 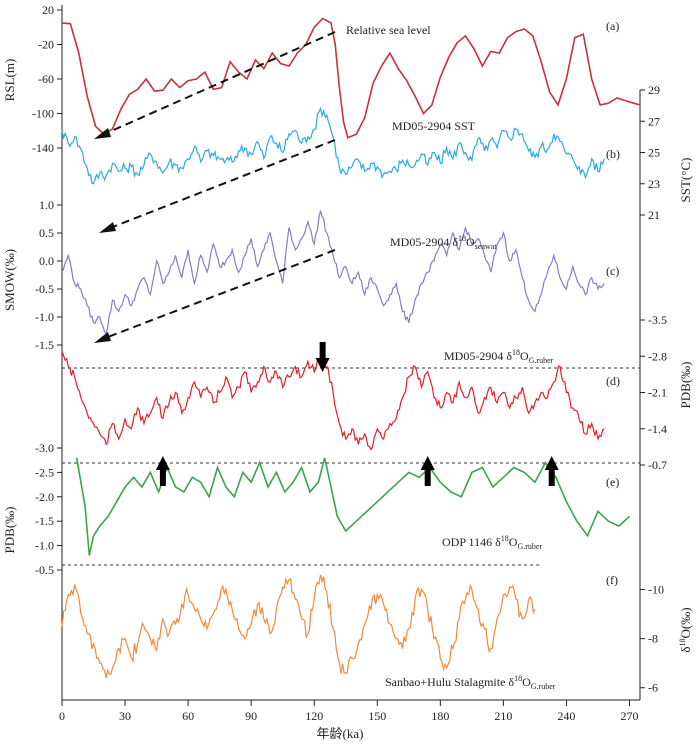 What do you see at coordinates (102, 337) in the screenshot?
I see `trend-arrow-c-head` at bounding box center [102, 337].